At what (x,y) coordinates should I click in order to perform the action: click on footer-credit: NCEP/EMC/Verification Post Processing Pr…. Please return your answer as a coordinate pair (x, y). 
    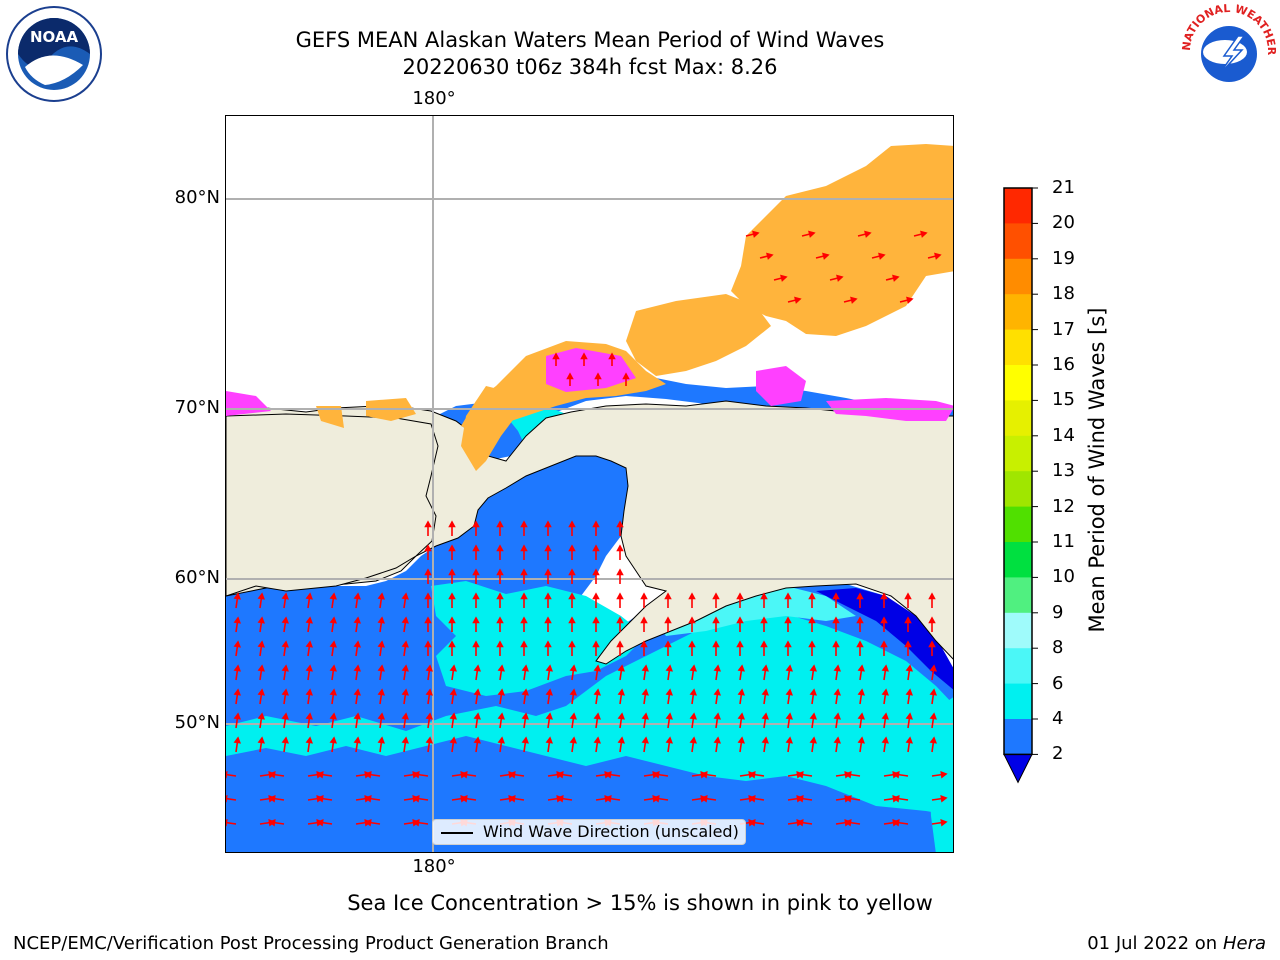
    Looking at the image, I should click on (311, 943).